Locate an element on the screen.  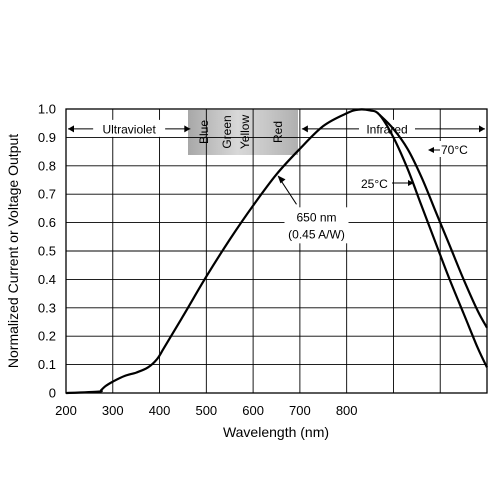
x-tick-label: 800 is located at coordinates (347, 410).